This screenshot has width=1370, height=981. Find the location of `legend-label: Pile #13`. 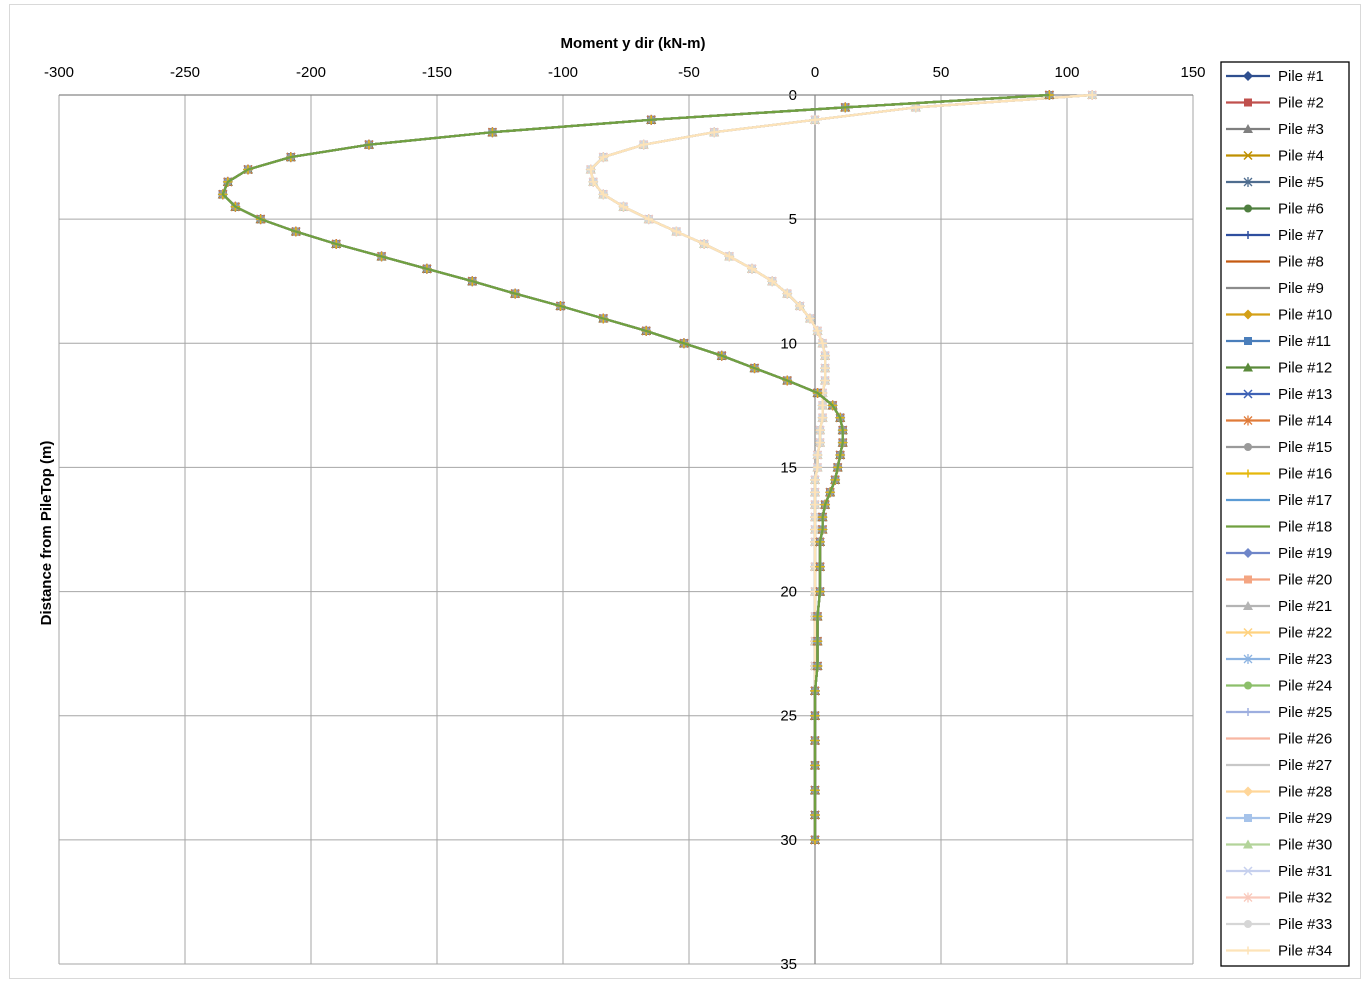

legend-label: Pile #13 is located at coordinates (1305, 394).